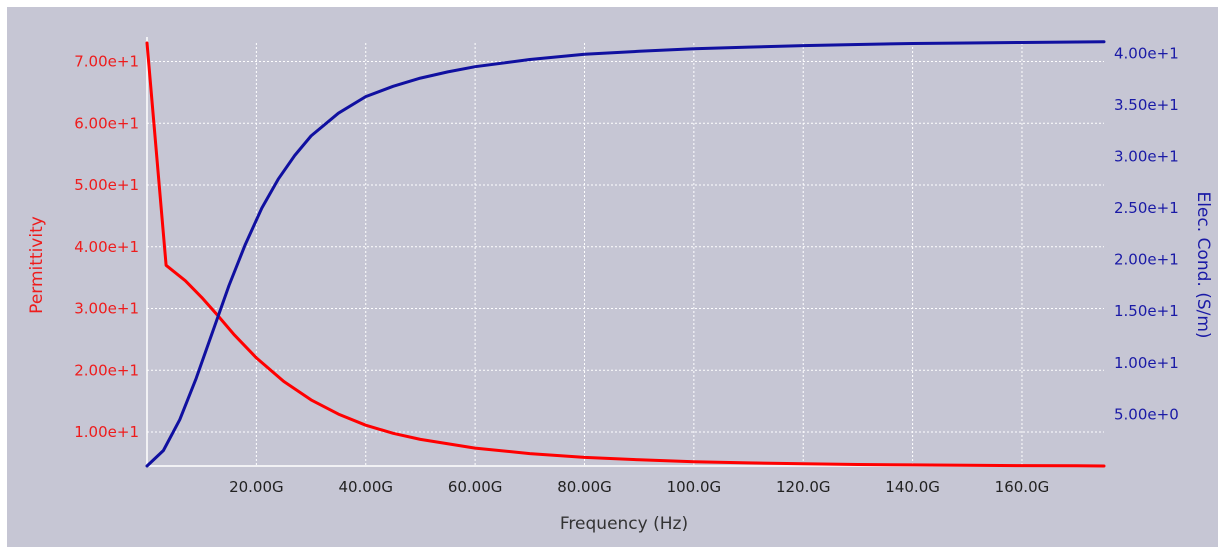 This screenshot has height=547, width=1218. I want to click on y-right-tick-label: 1.50e+1, so click(1146, 311).